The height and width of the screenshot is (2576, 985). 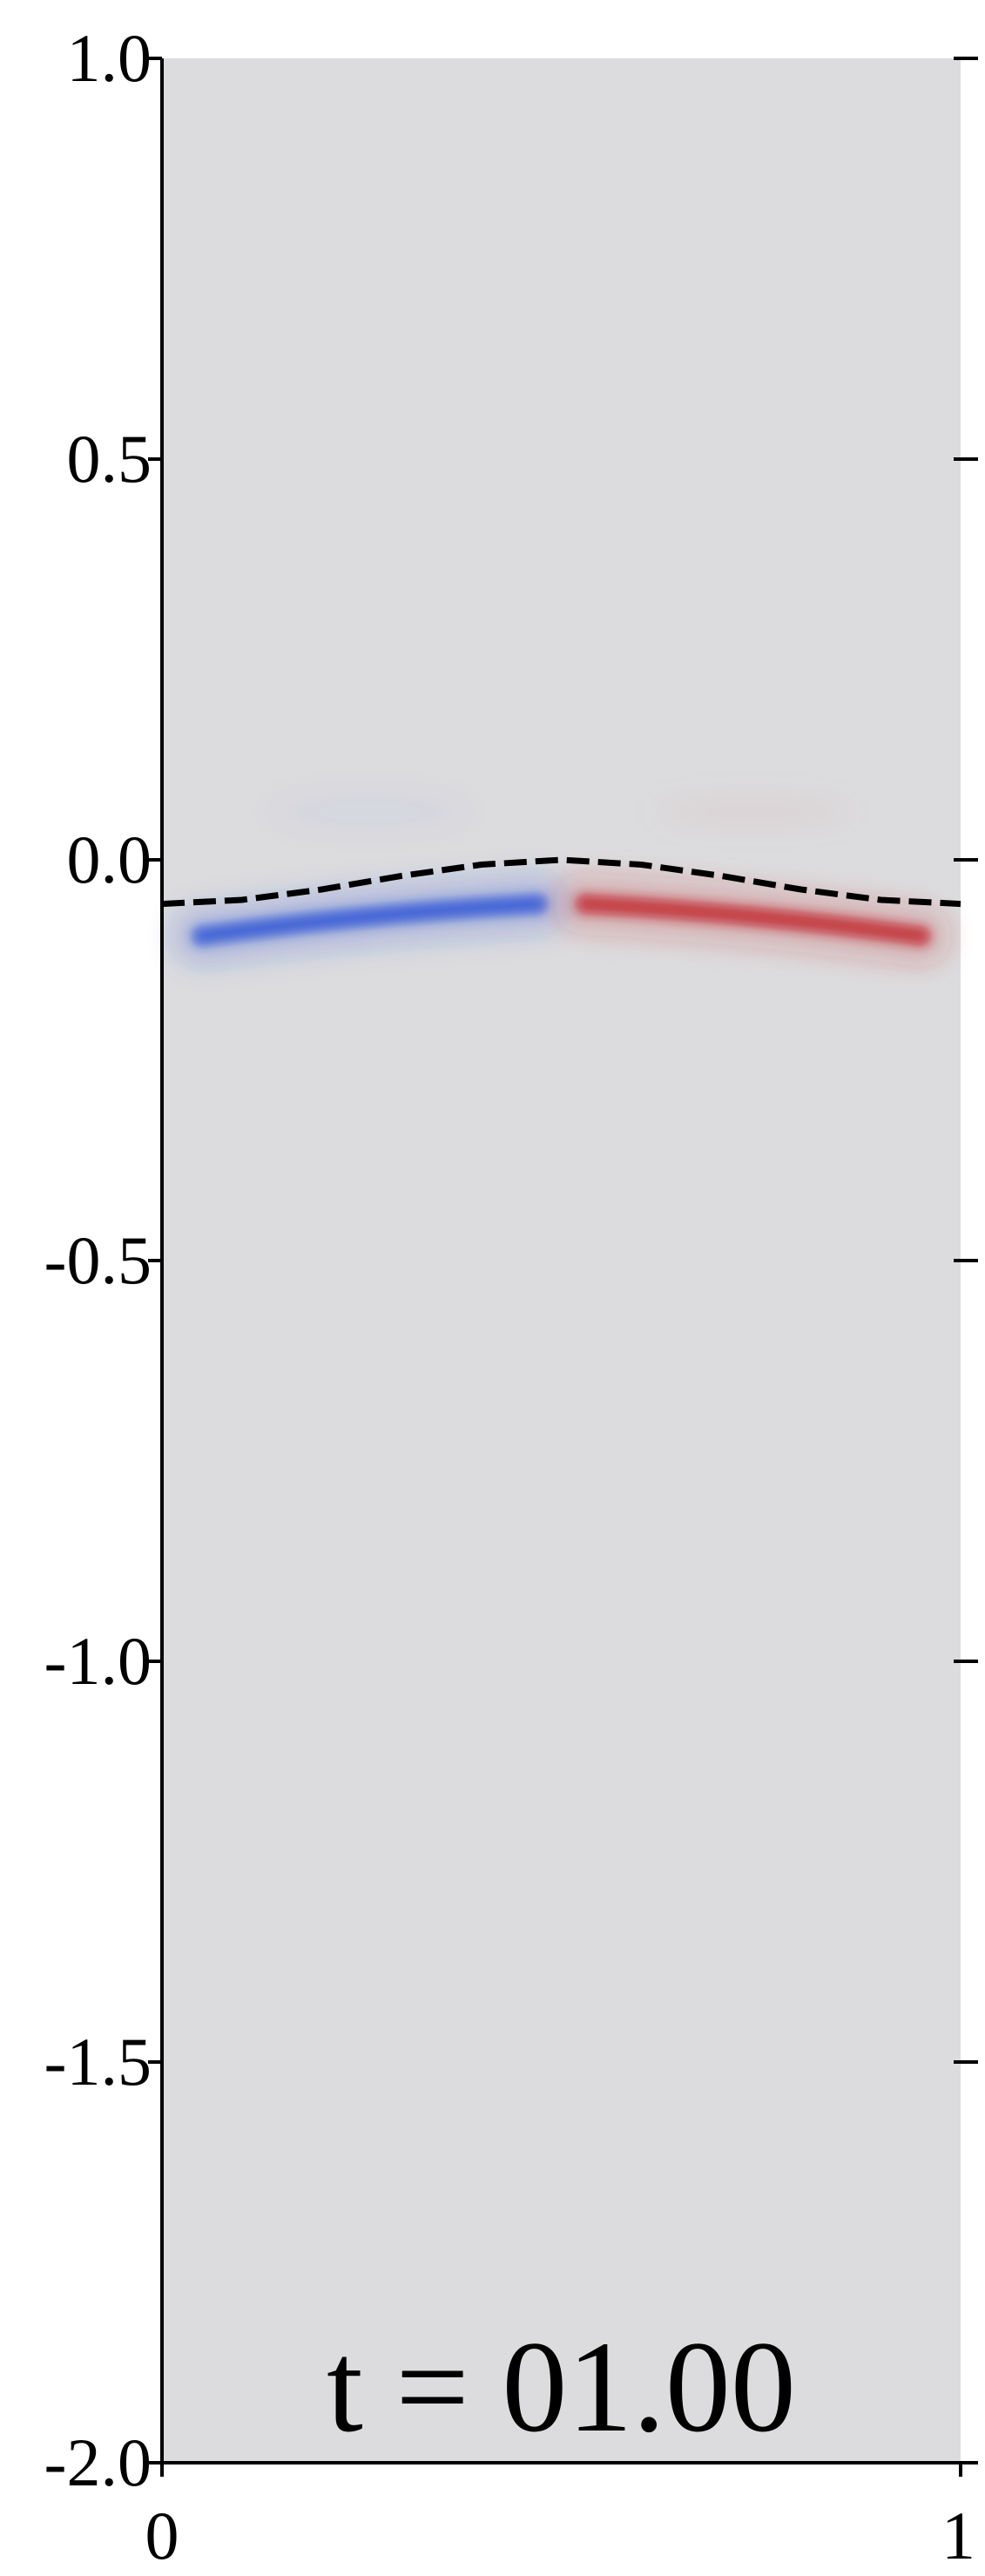 I want to click on y-tick-label: 1.0, so click(x=109, y=58).